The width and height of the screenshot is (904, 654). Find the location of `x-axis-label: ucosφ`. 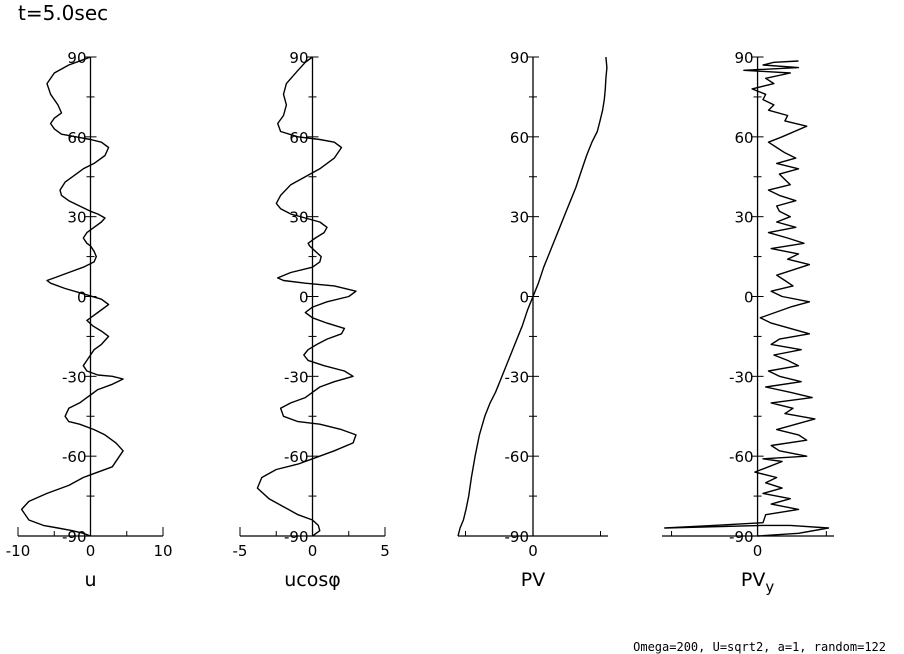

x-axis-label: ucosφ is located at coordinates (312, 580).